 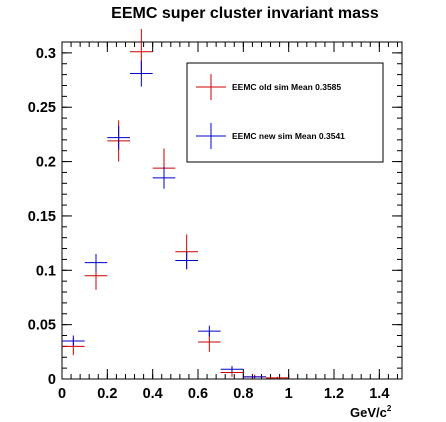 What do you see at coordinates (52, 380) in the screenshot?
I see `y-tick-label: 0` at bounding box center [52, 380].